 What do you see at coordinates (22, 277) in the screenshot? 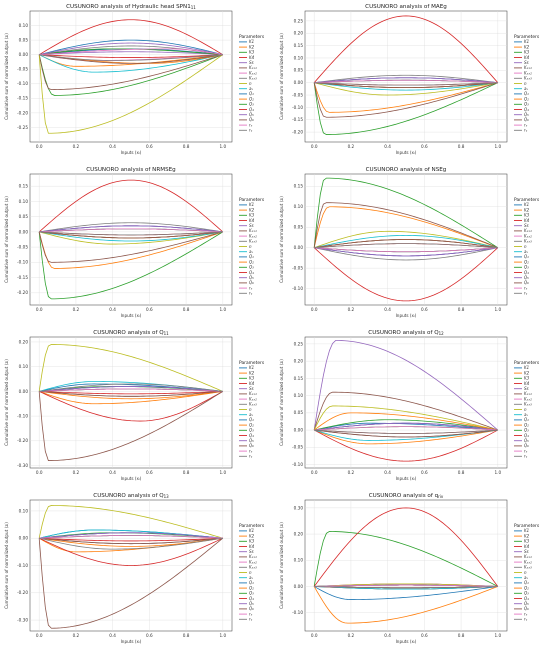
I see `y-tick-label: -0.15` at bounding box center [22, 277].